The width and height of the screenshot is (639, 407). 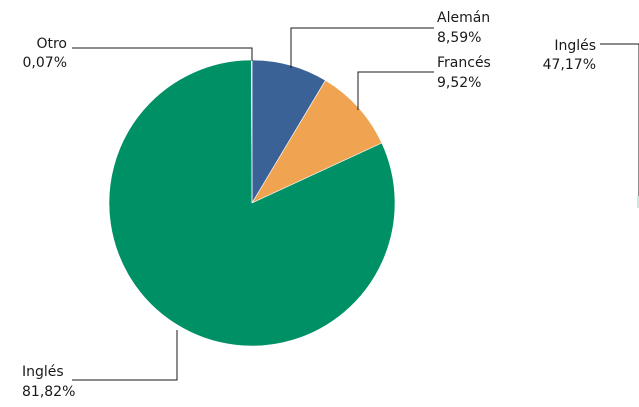 I want to click on slice-label-ingles-2: Inglés, so click(x=575, y=46).